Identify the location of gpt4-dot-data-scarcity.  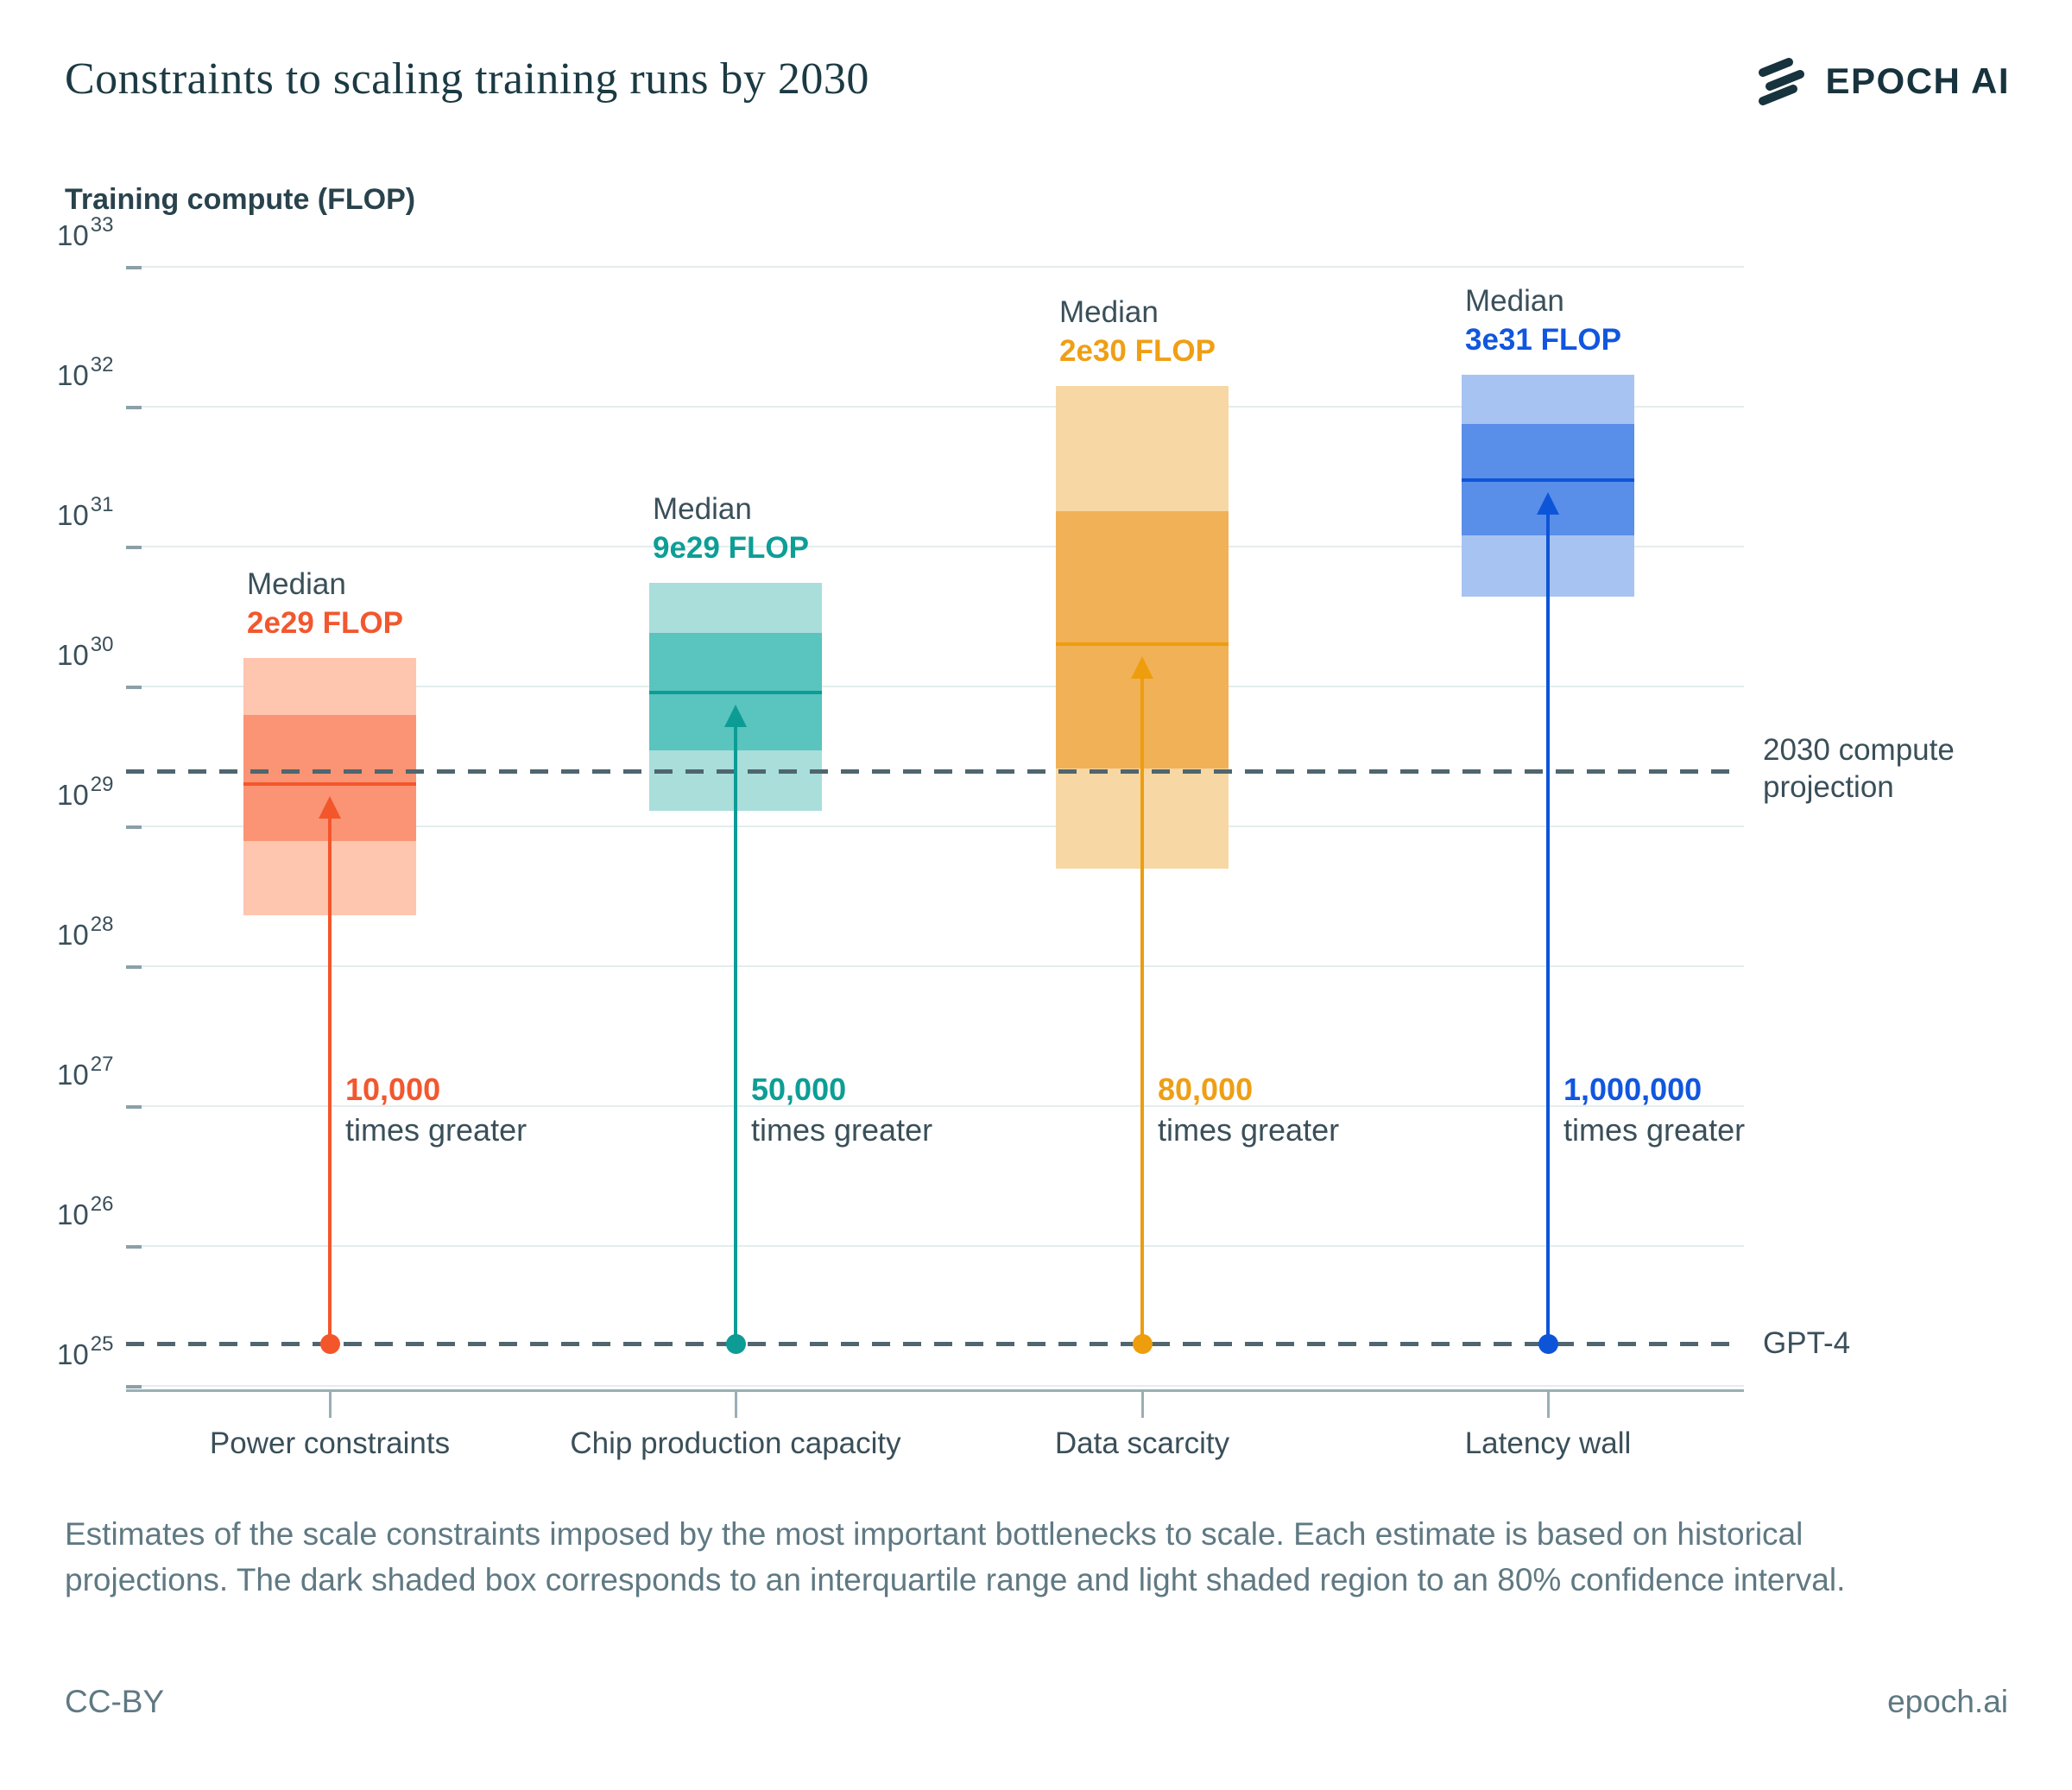
(1143, 1344).